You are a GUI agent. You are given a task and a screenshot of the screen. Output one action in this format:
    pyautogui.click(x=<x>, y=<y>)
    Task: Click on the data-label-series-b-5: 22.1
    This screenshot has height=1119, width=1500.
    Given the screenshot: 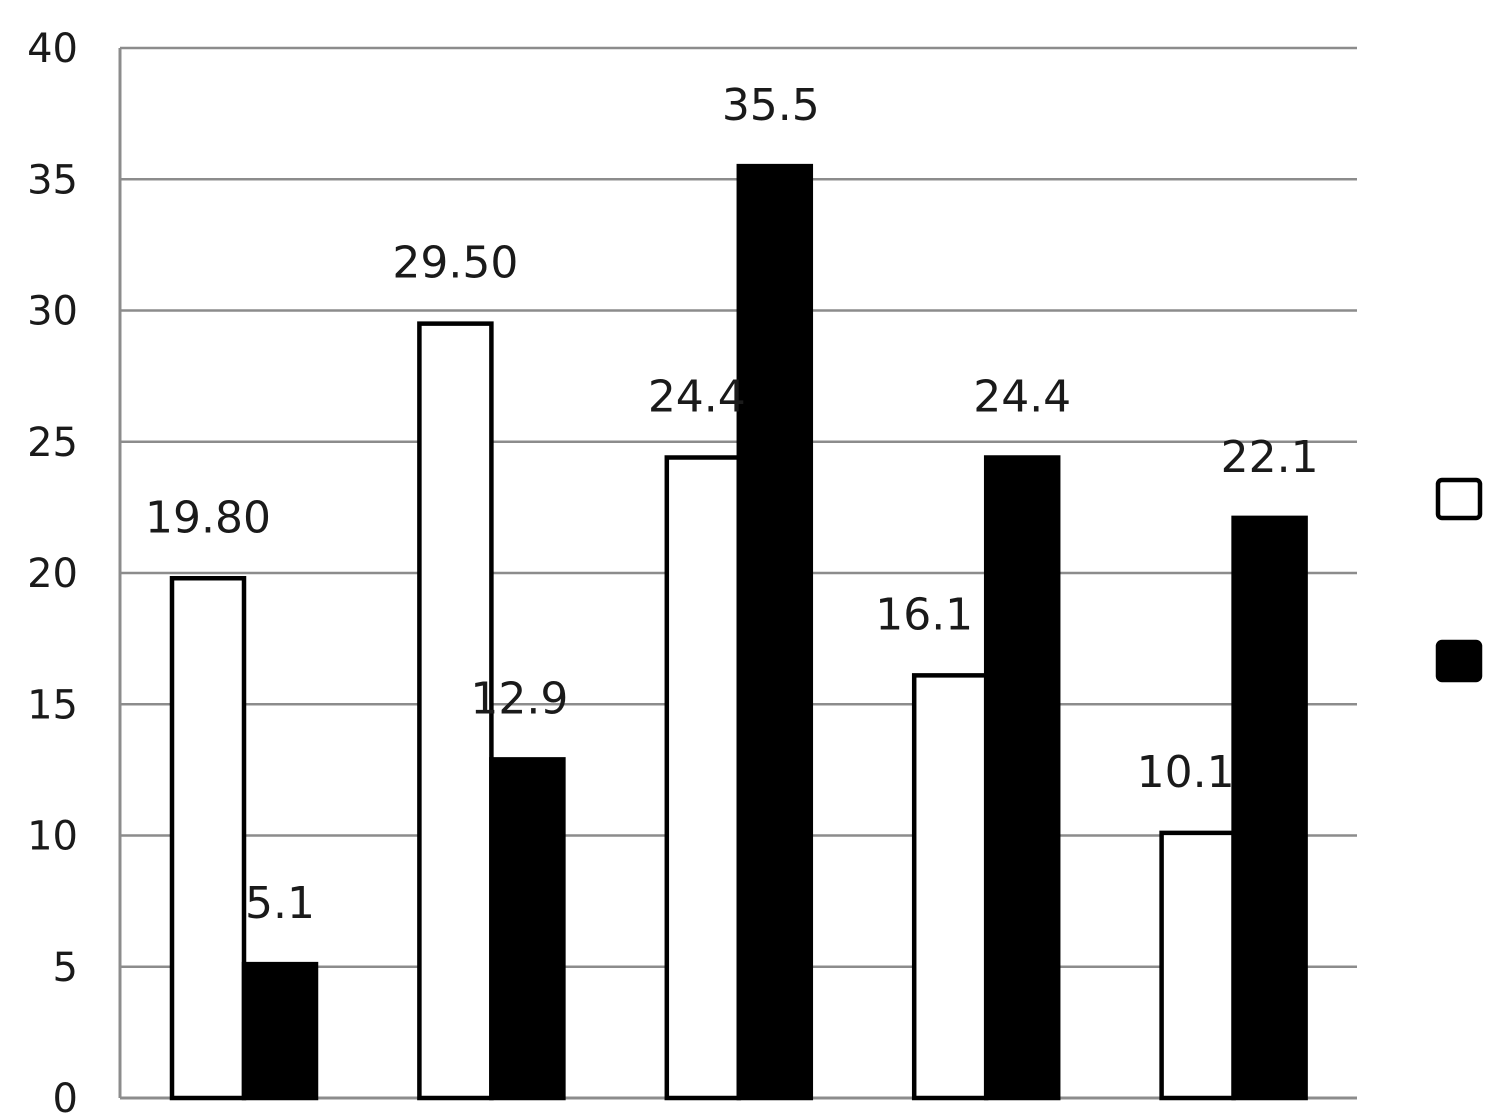 What is the action you would take?
    pyautogui.click(x=1270, y=457)
    